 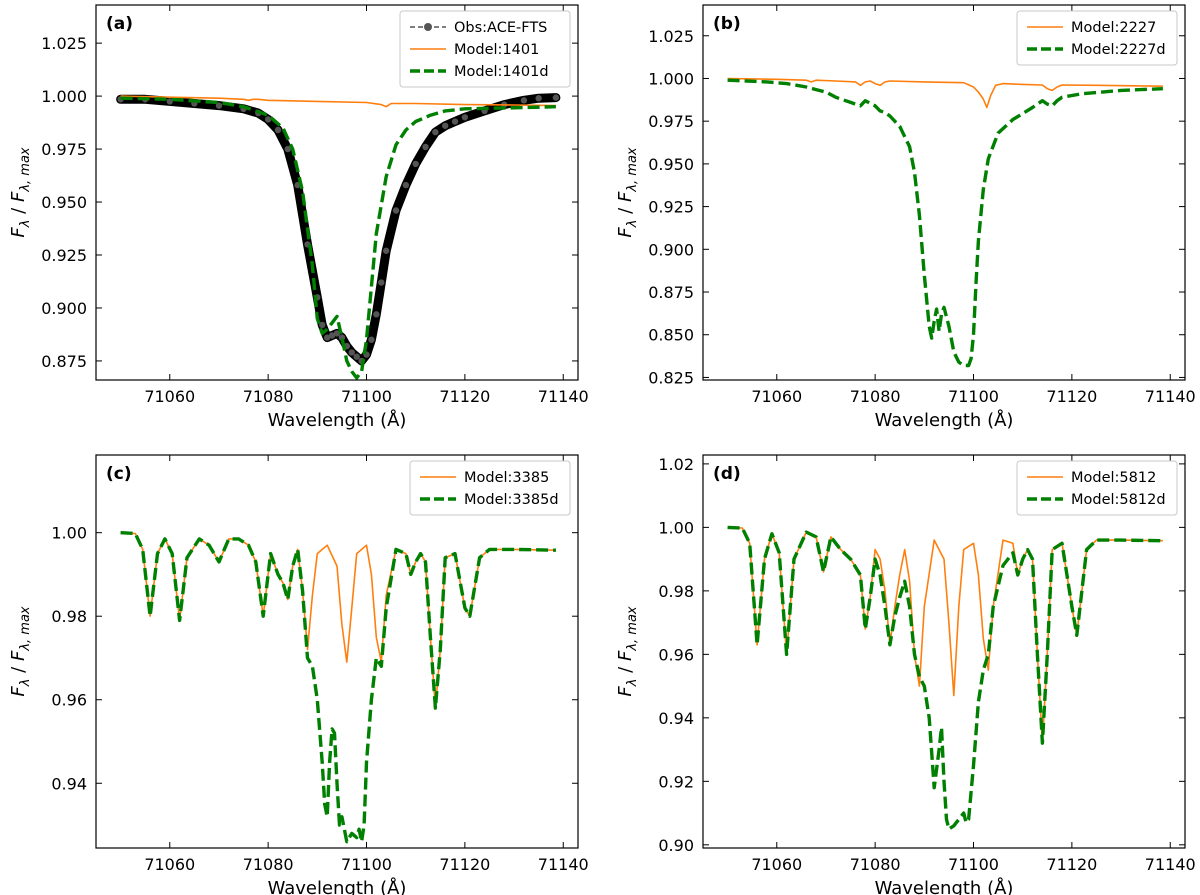 What do you see at coordinates (1113, 478) in the screenshot?
I see `legend-entry-label: Model:5812` at bounding box center [1113, 478].